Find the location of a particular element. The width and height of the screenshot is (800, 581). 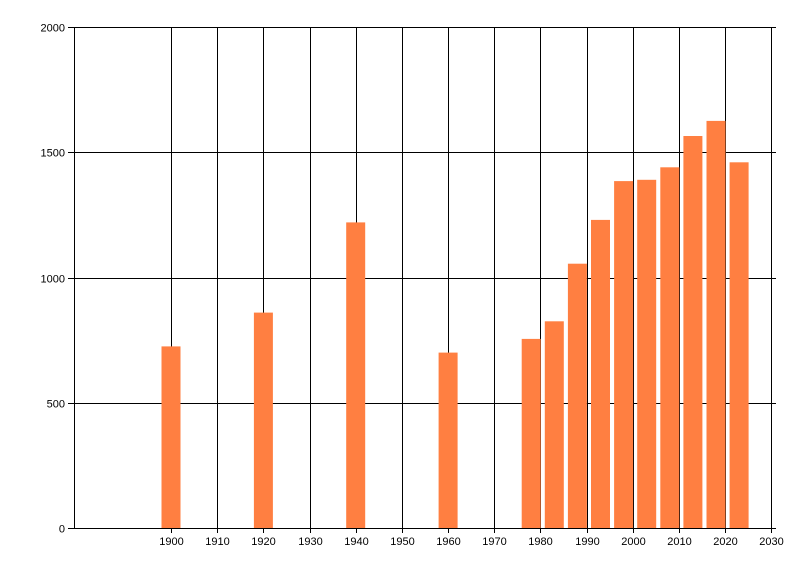

x-tick-label: 1900 is located at coordinates (171, 542).